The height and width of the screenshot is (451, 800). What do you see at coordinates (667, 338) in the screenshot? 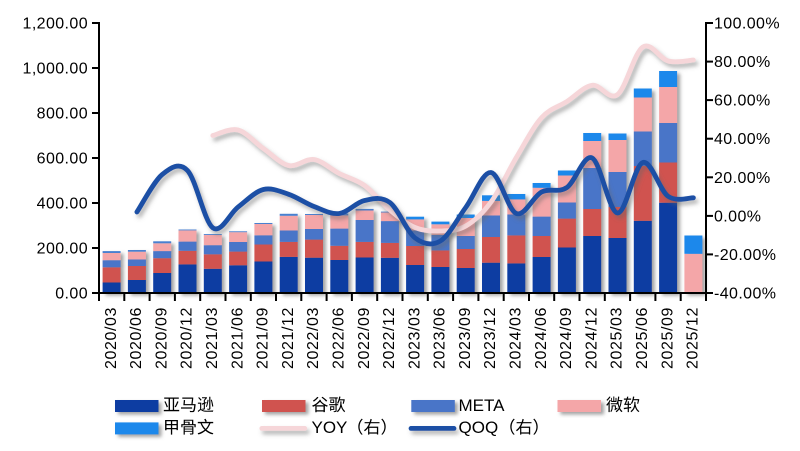
I see `svg-text: 2025/09` at bounding box center [667, 338].